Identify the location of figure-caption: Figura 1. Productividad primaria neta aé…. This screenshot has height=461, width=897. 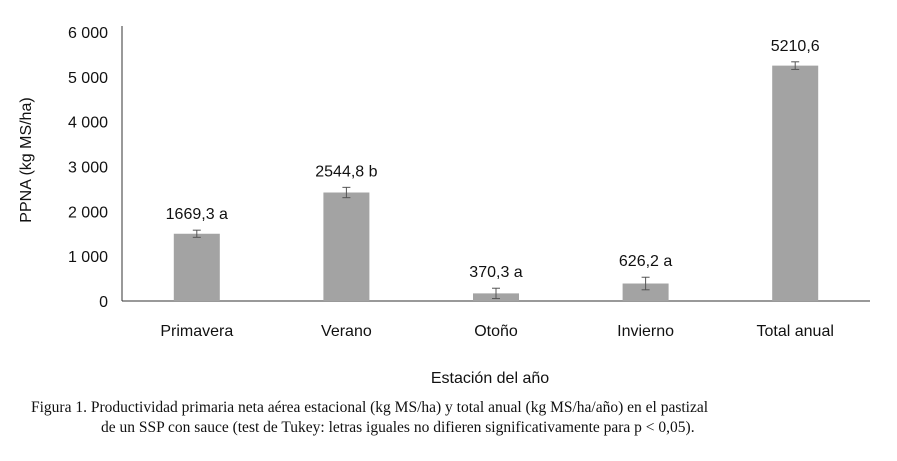
(448, 418).